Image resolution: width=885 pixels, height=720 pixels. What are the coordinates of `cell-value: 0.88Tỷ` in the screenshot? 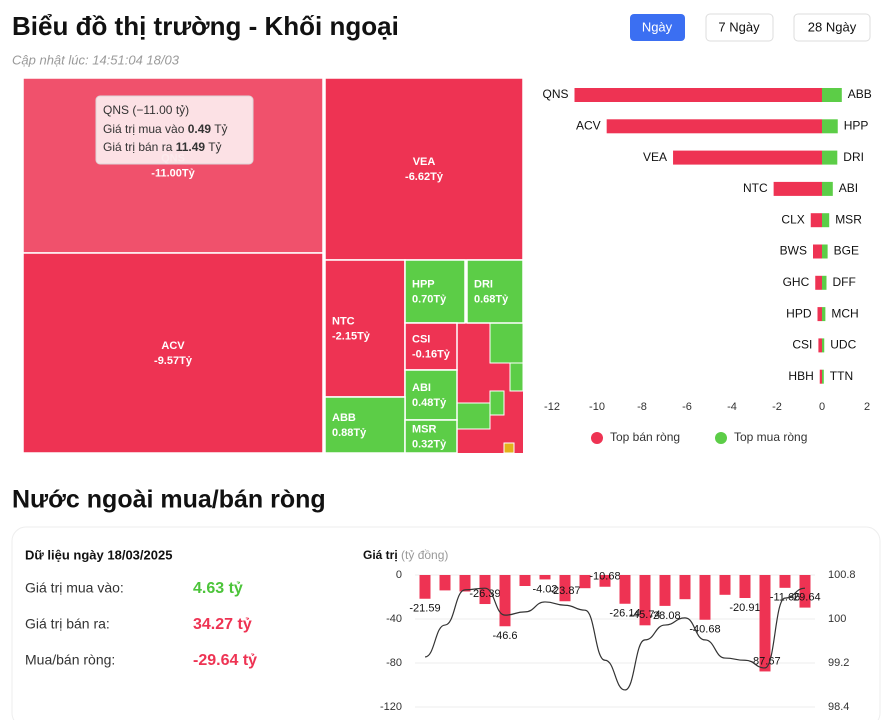 It's located at (349, 433).